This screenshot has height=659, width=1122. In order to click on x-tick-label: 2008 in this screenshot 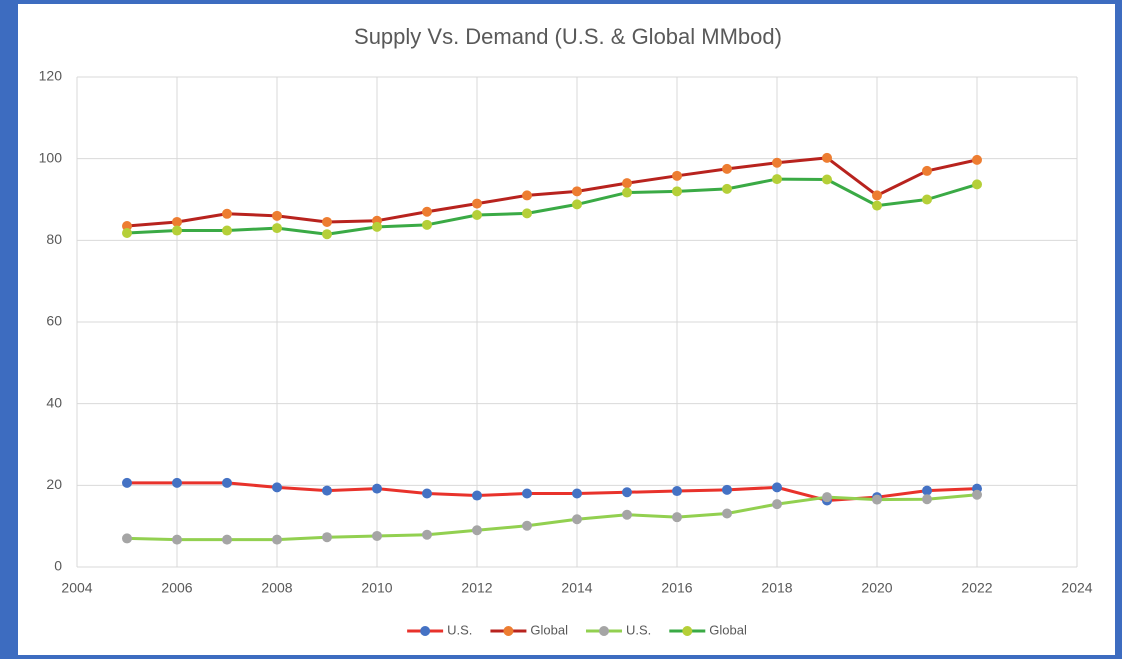, I will do `click(276, 588)`.